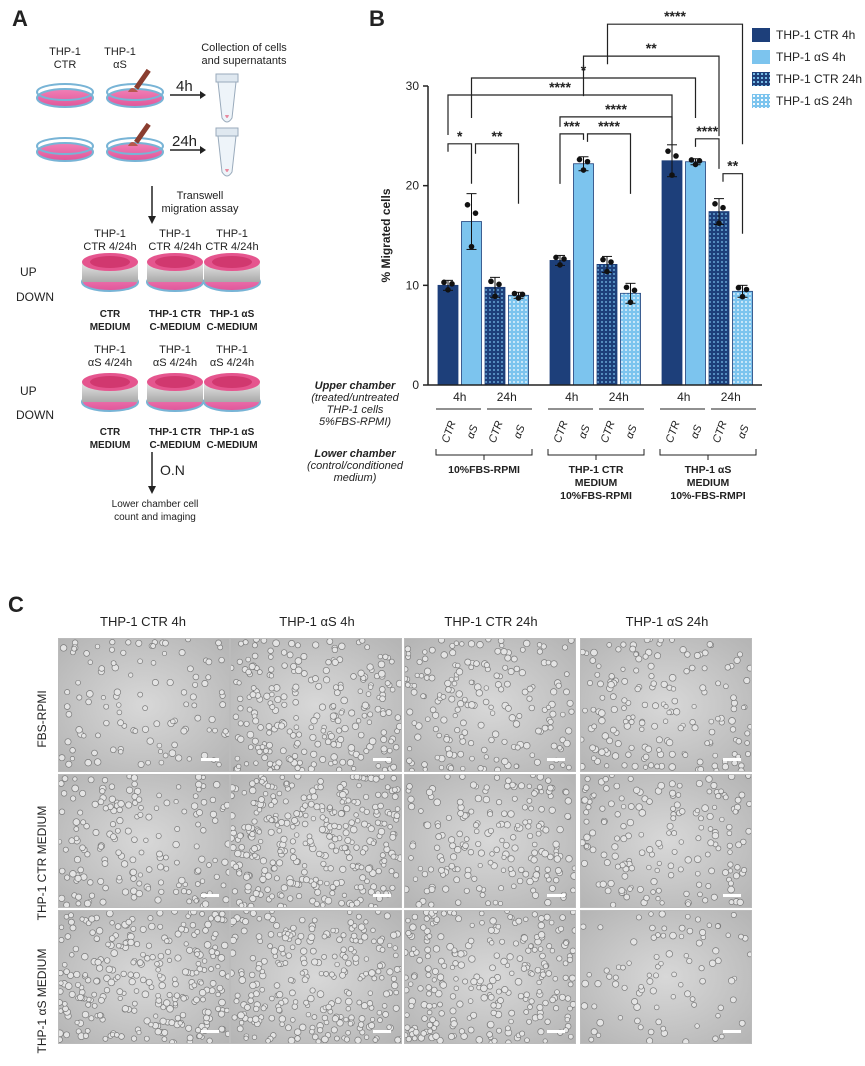 The width and height of the screenshot is (865, 1066). What do you see at coordinates (667, 621) in the screenshot?
I see `col-header-4: THP-1 αS 24h` at bounding box center [667, 621].